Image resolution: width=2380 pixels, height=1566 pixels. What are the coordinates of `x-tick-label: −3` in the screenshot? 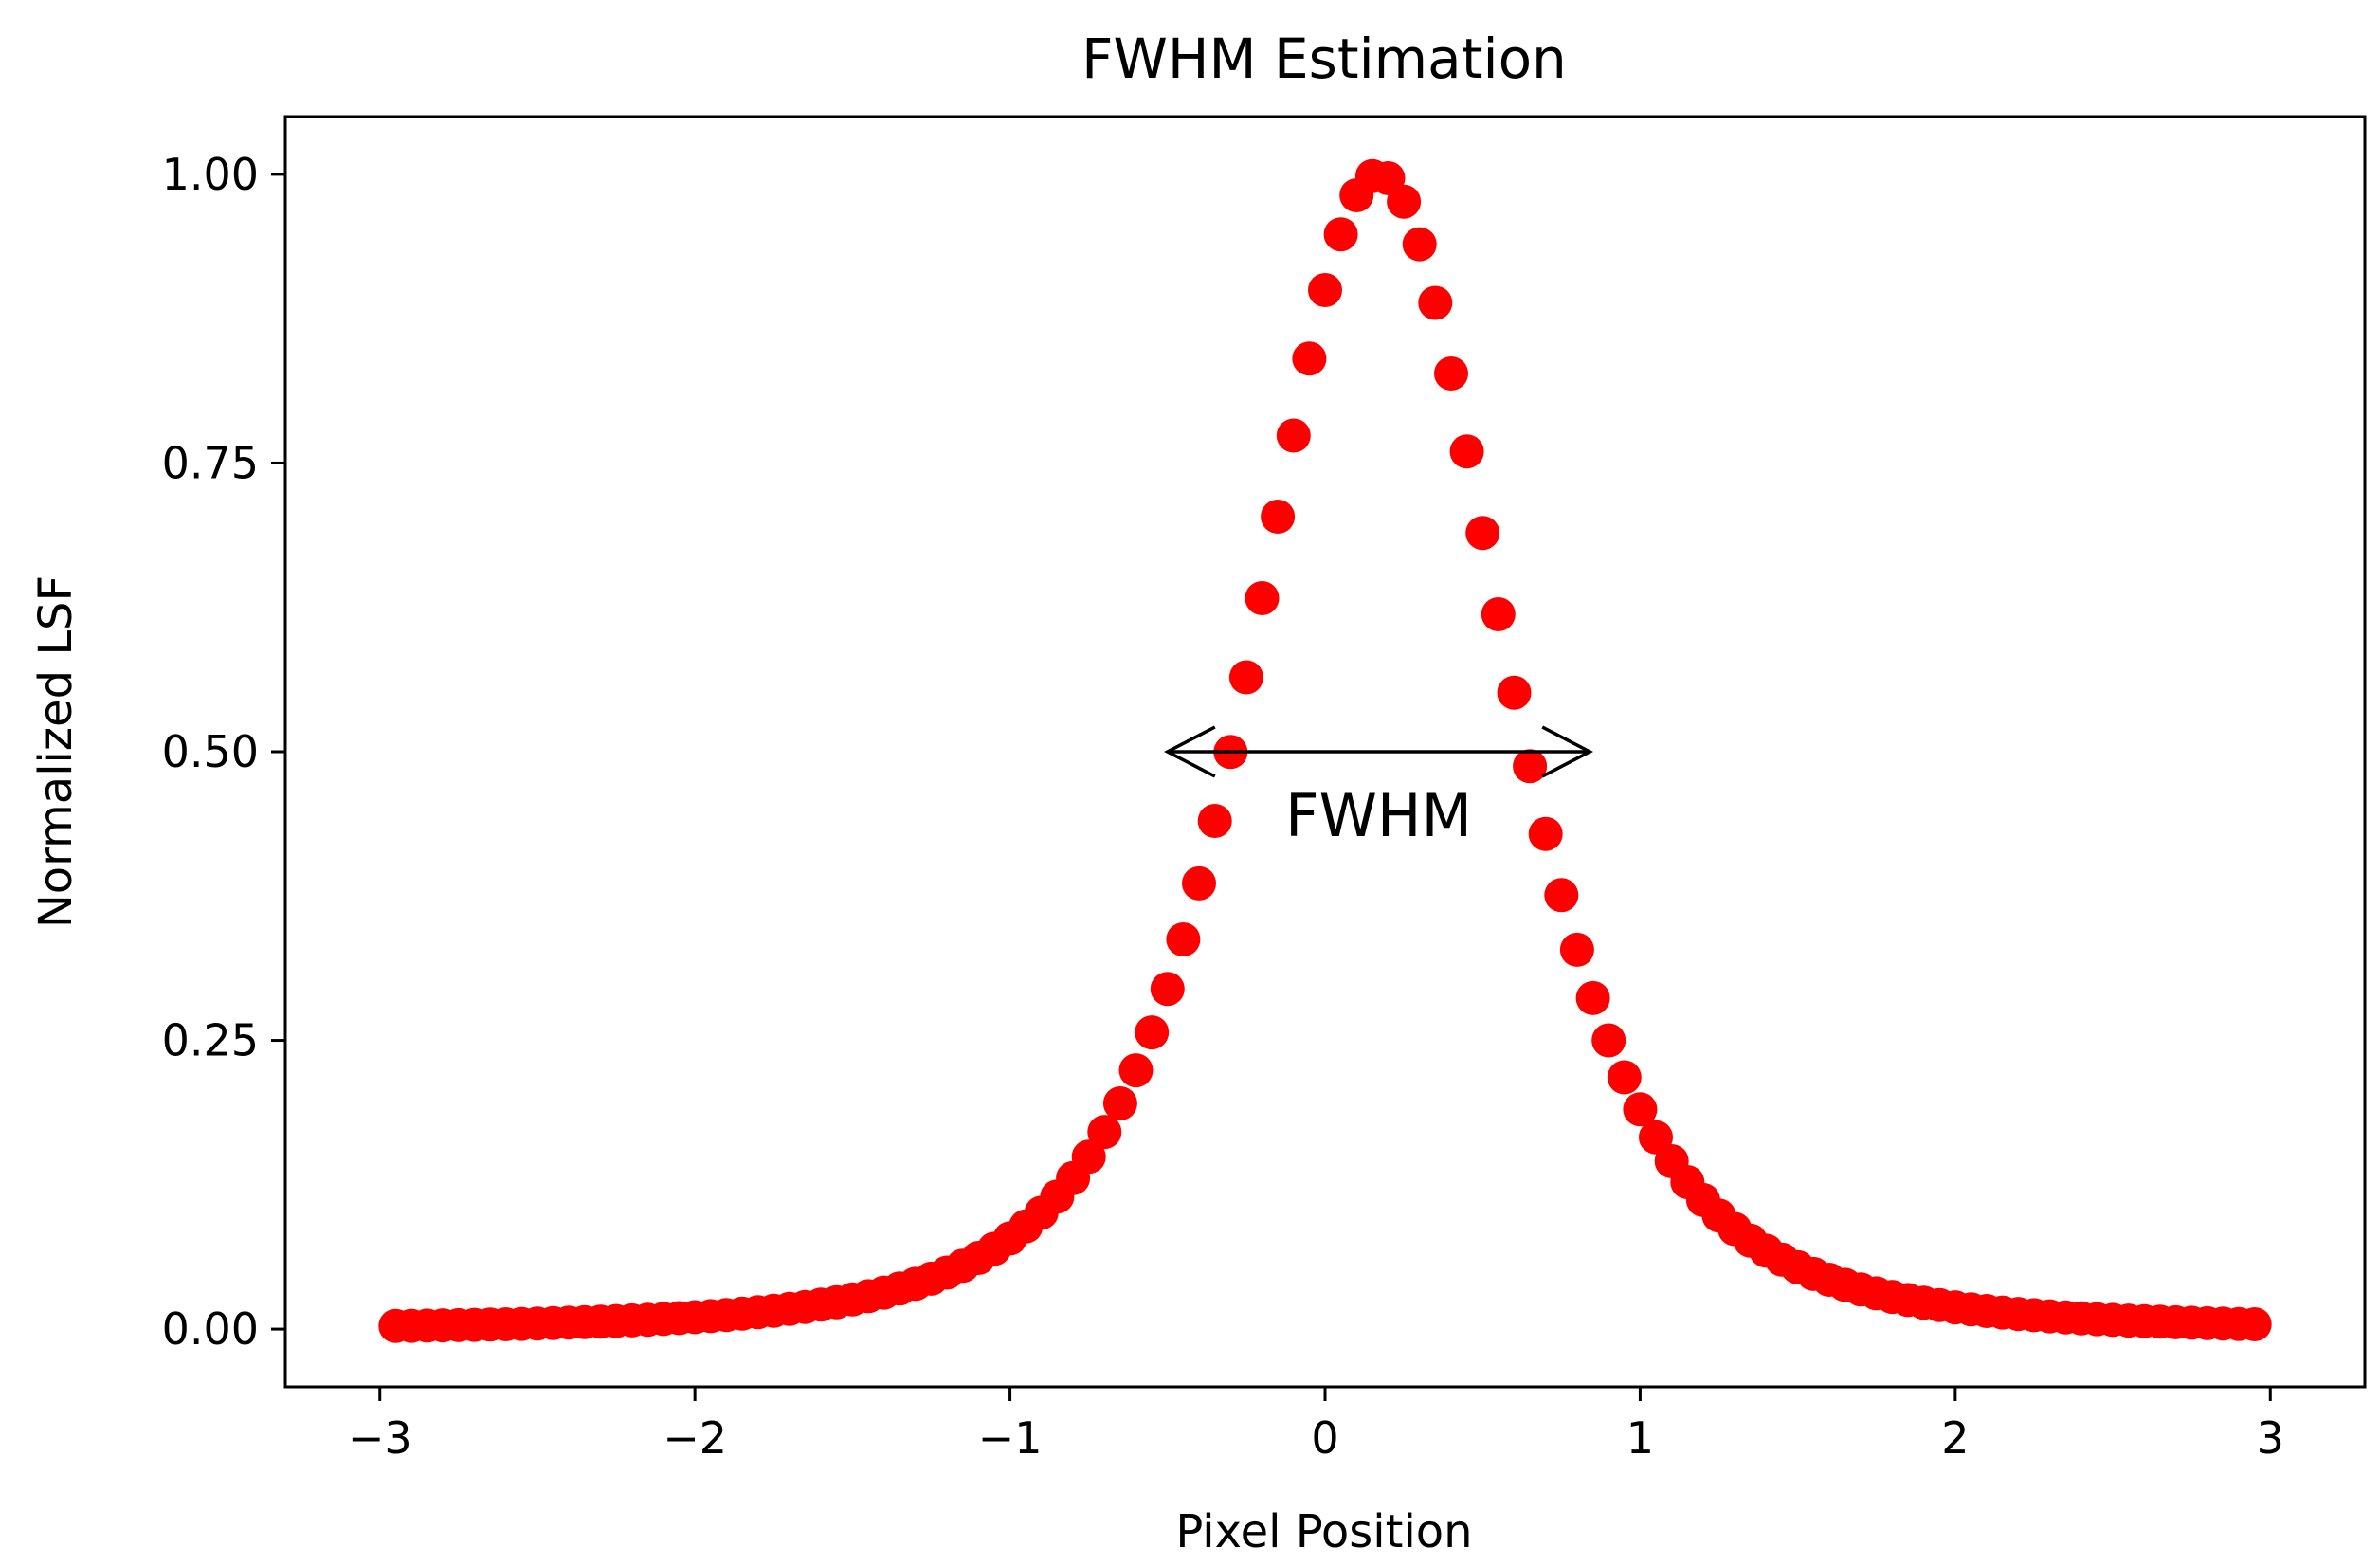 It's located at (380, 1438).